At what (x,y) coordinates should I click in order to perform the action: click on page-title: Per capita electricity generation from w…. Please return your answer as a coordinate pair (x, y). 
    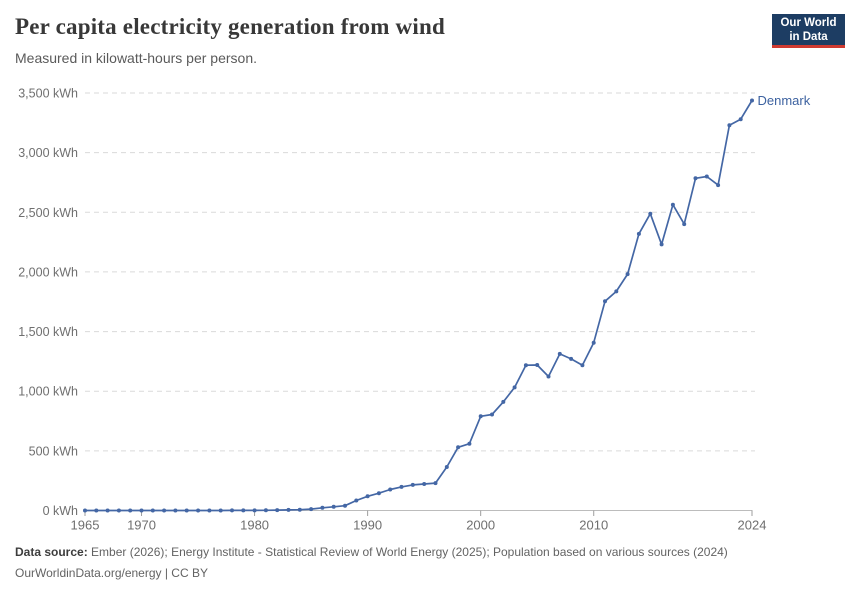
    Looking at the image, I should click on (230, 26).